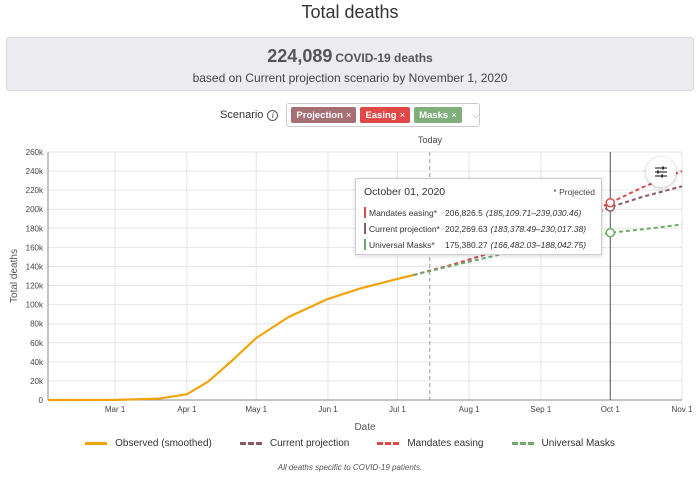 This screenshot has width=700, height=481. What do you see at coordinates (115, 409) in the screenshot?
I see `x-tick-label: Mar 1` at bounding box center [115, 409].